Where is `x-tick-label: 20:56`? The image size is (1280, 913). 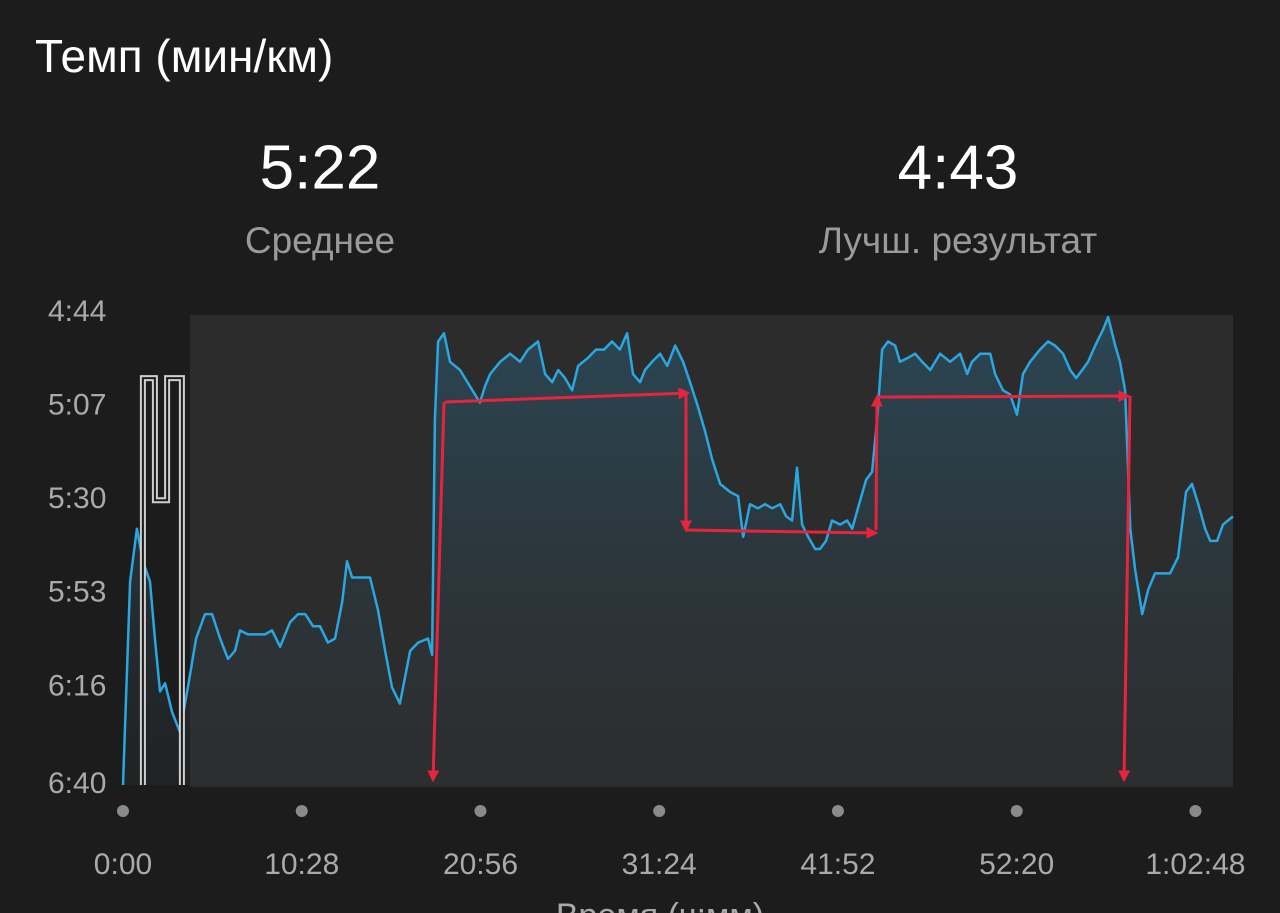
x-tick-label: 20:56 is located at coordinates (480, 864).